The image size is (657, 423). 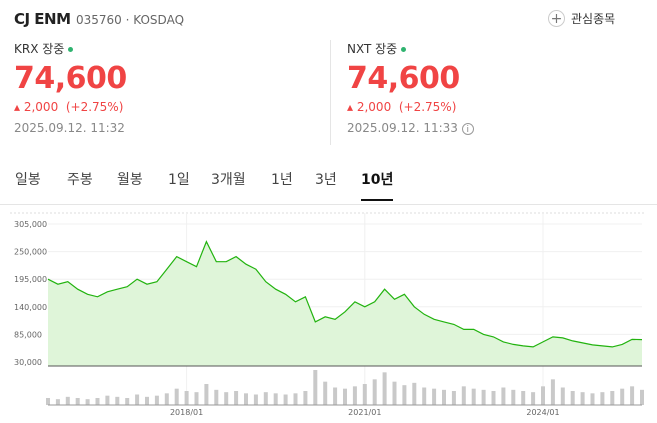 I want to click on divider, so click(x=330, y=92).